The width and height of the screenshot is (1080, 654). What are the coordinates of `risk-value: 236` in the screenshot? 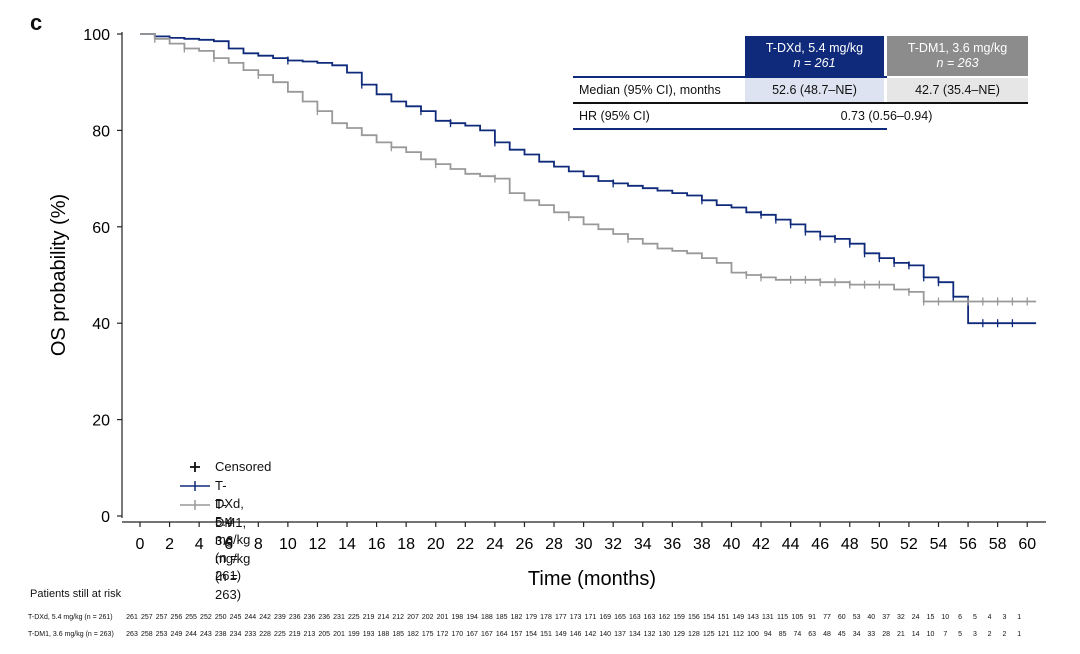 It's located at (309, 617).